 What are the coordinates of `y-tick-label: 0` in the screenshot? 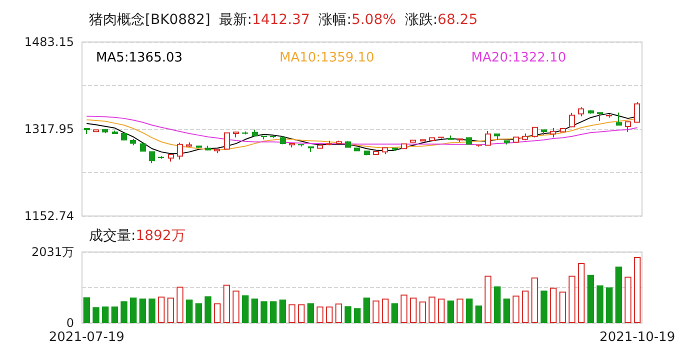 It's located at (70, 323).